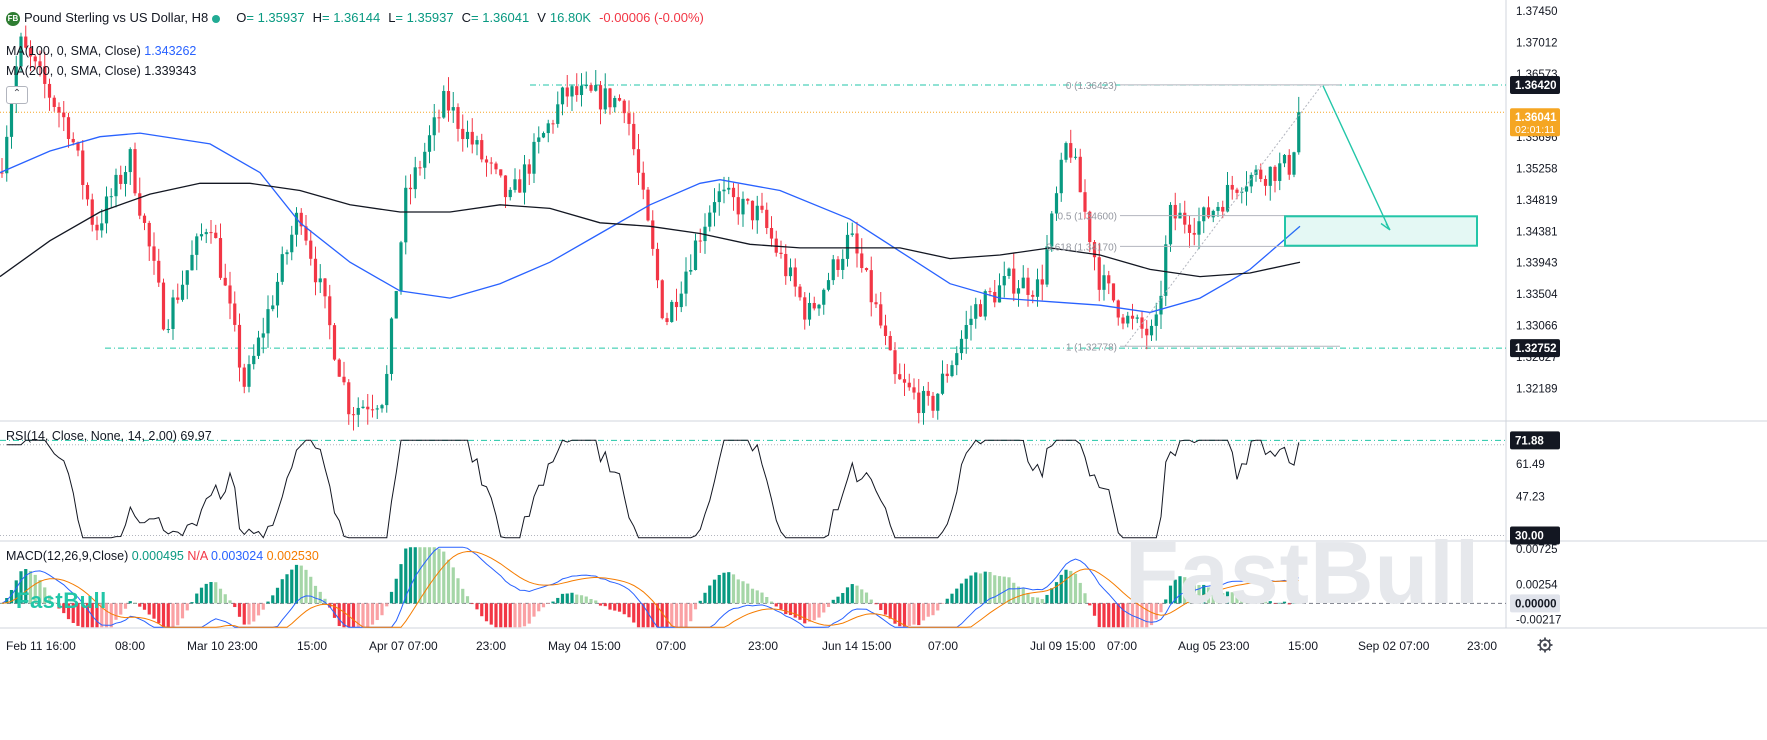 The width and height of the screenshot is (1767, 740). Describe the element at coordinates (101, 51) in the screenshot. I see `ma100-legend: MA(100, 0, SMA, Close) 1.343262` at that location.